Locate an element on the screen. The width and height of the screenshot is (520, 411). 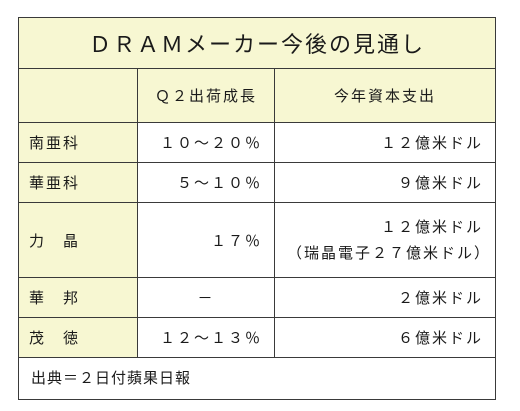
capex-cell: １２億米ドル （瑞晶電子２７億米ドル） is located at coordinates (384, 240).